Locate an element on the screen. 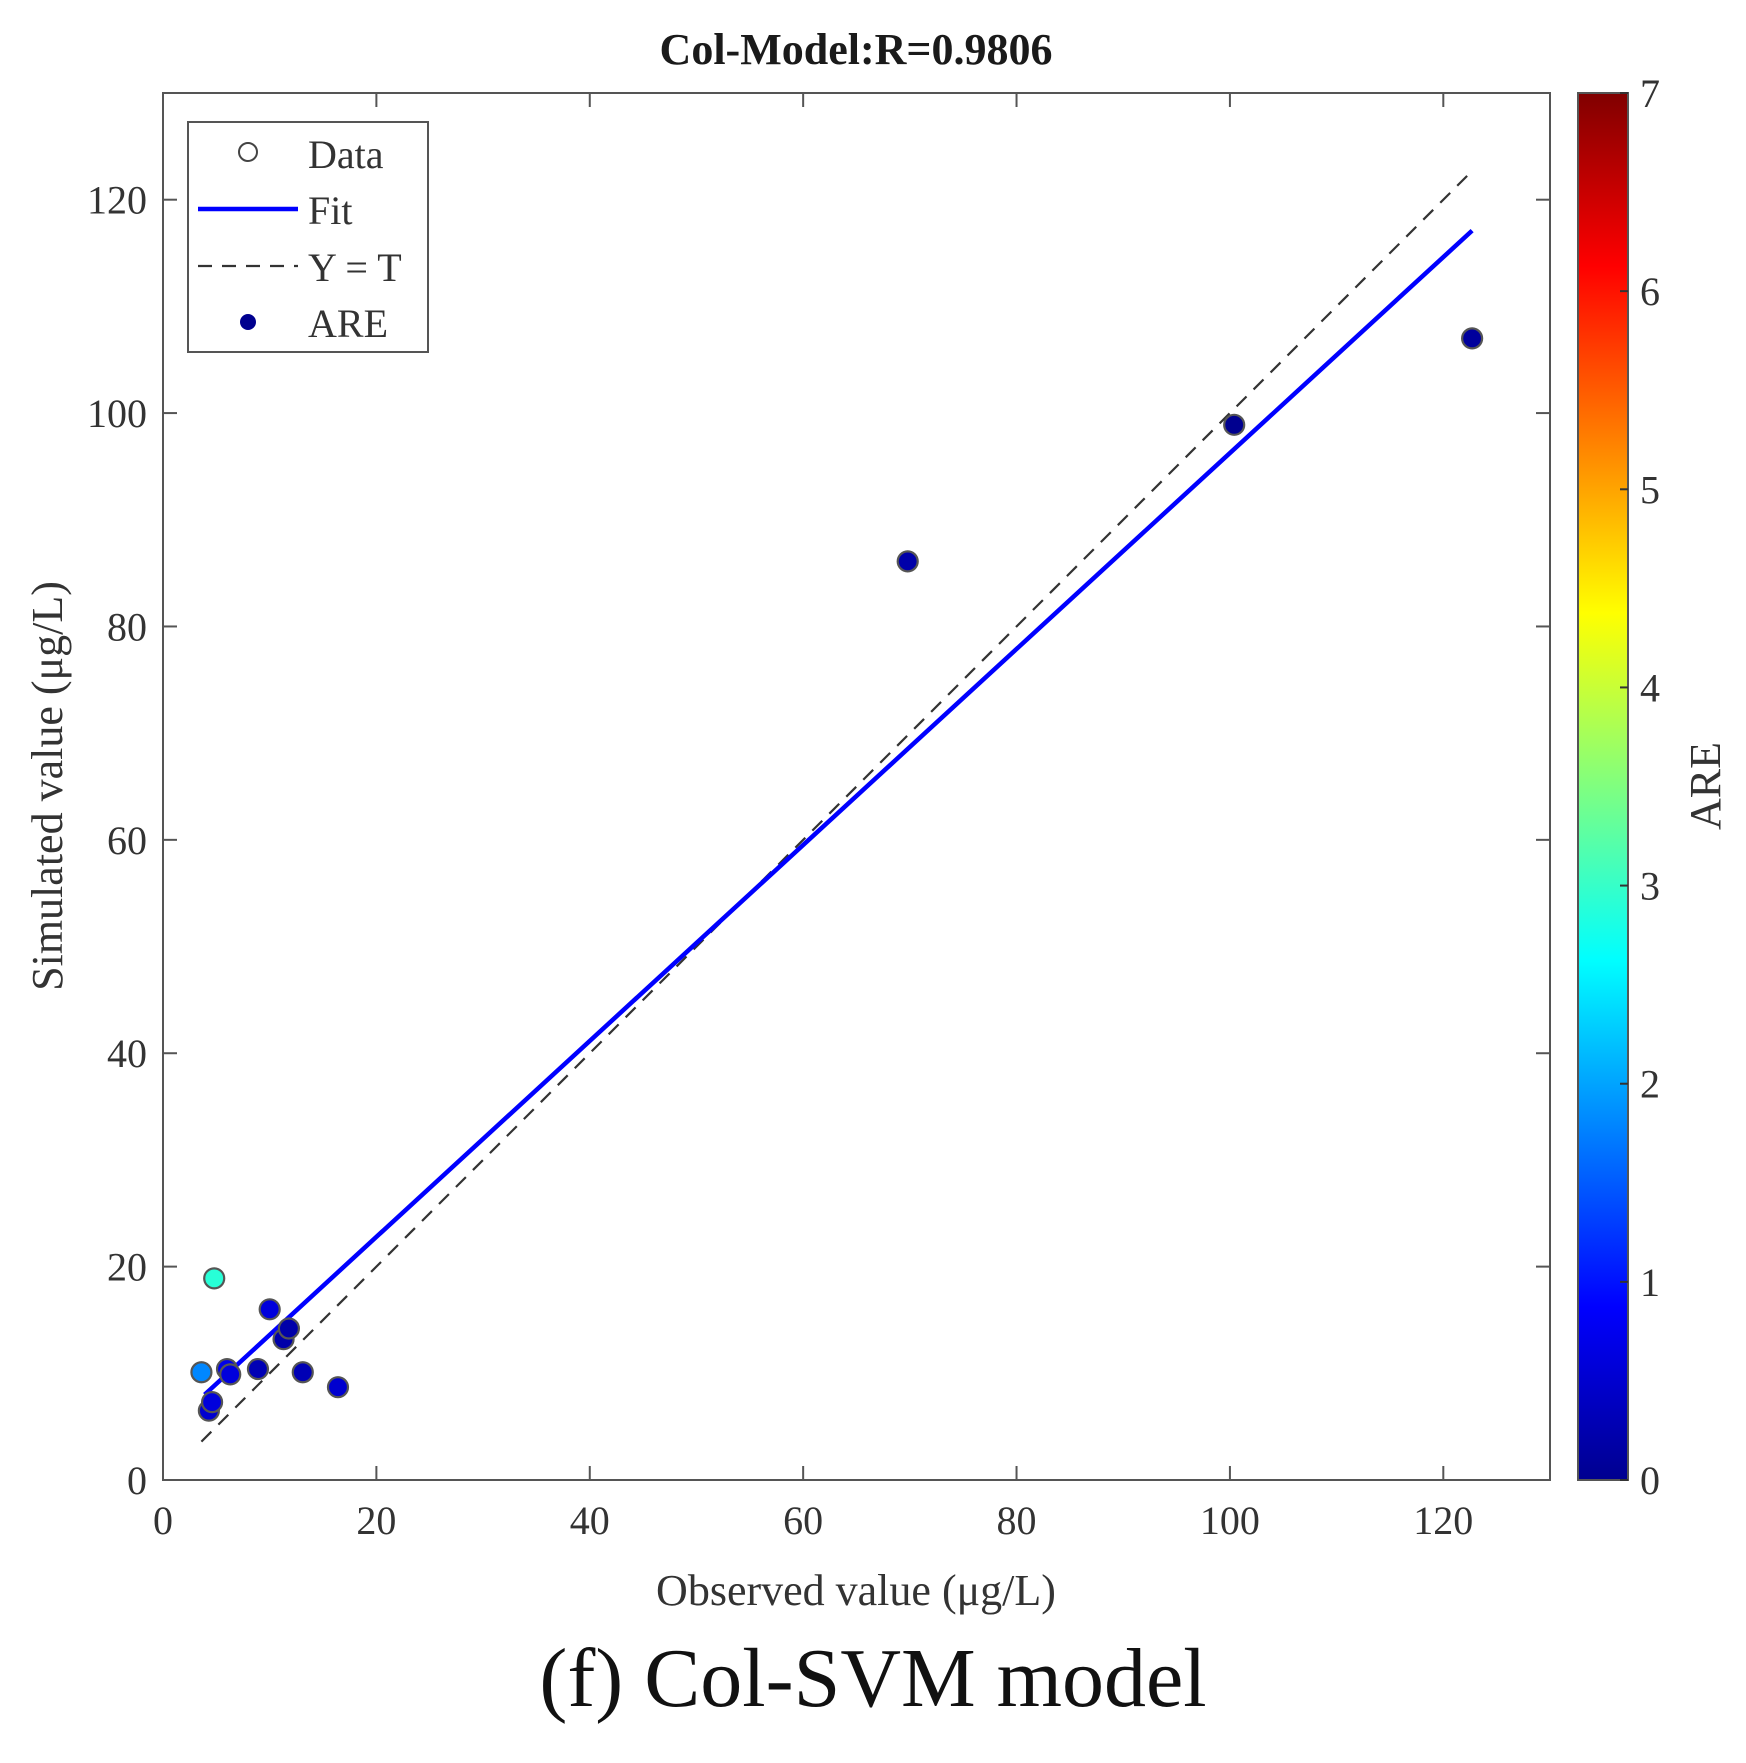 This screenshot has width=1746, height=1763. colorbar-tick-label: 4 is located at coordinates (1650, 687).